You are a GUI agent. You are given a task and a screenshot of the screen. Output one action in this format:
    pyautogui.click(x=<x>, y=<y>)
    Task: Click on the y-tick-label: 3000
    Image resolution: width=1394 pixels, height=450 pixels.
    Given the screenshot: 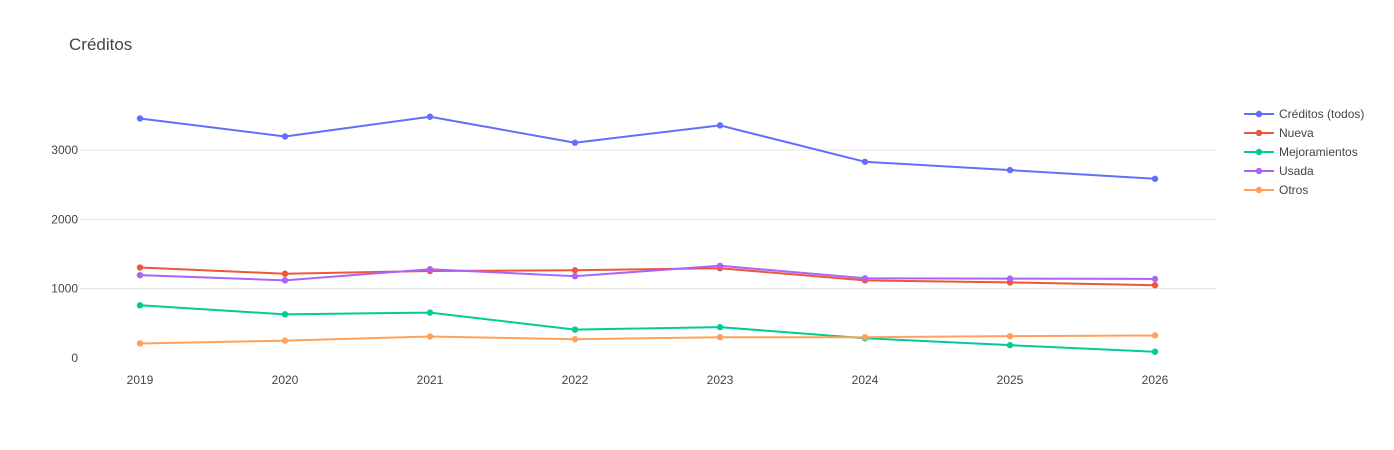 What is the action you would take?
    pyautogui.click(x=64, y=150)
    